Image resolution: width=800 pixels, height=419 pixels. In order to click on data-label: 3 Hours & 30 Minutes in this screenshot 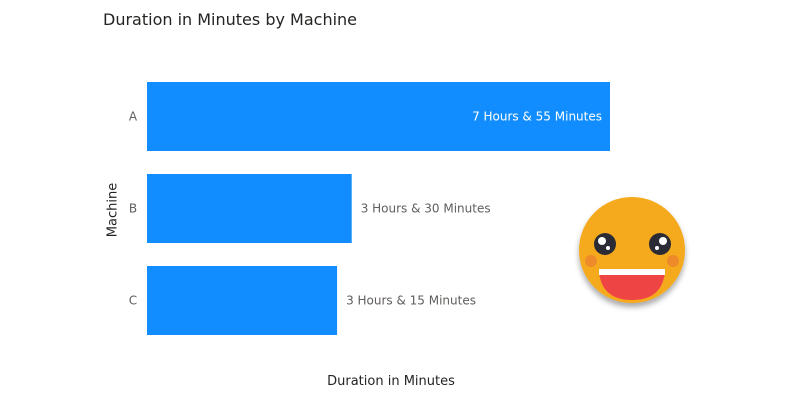, I will do `click(426, 209)`.